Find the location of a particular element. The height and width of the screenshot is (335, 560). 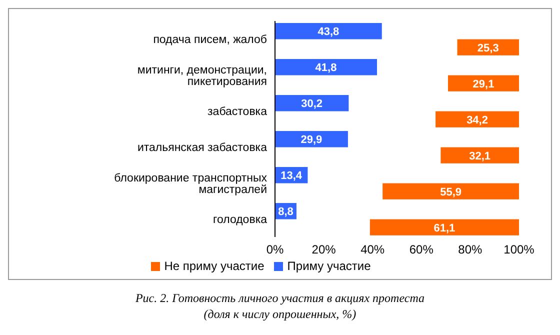

data-label: 29,1 is located at coordinates (483, 84).